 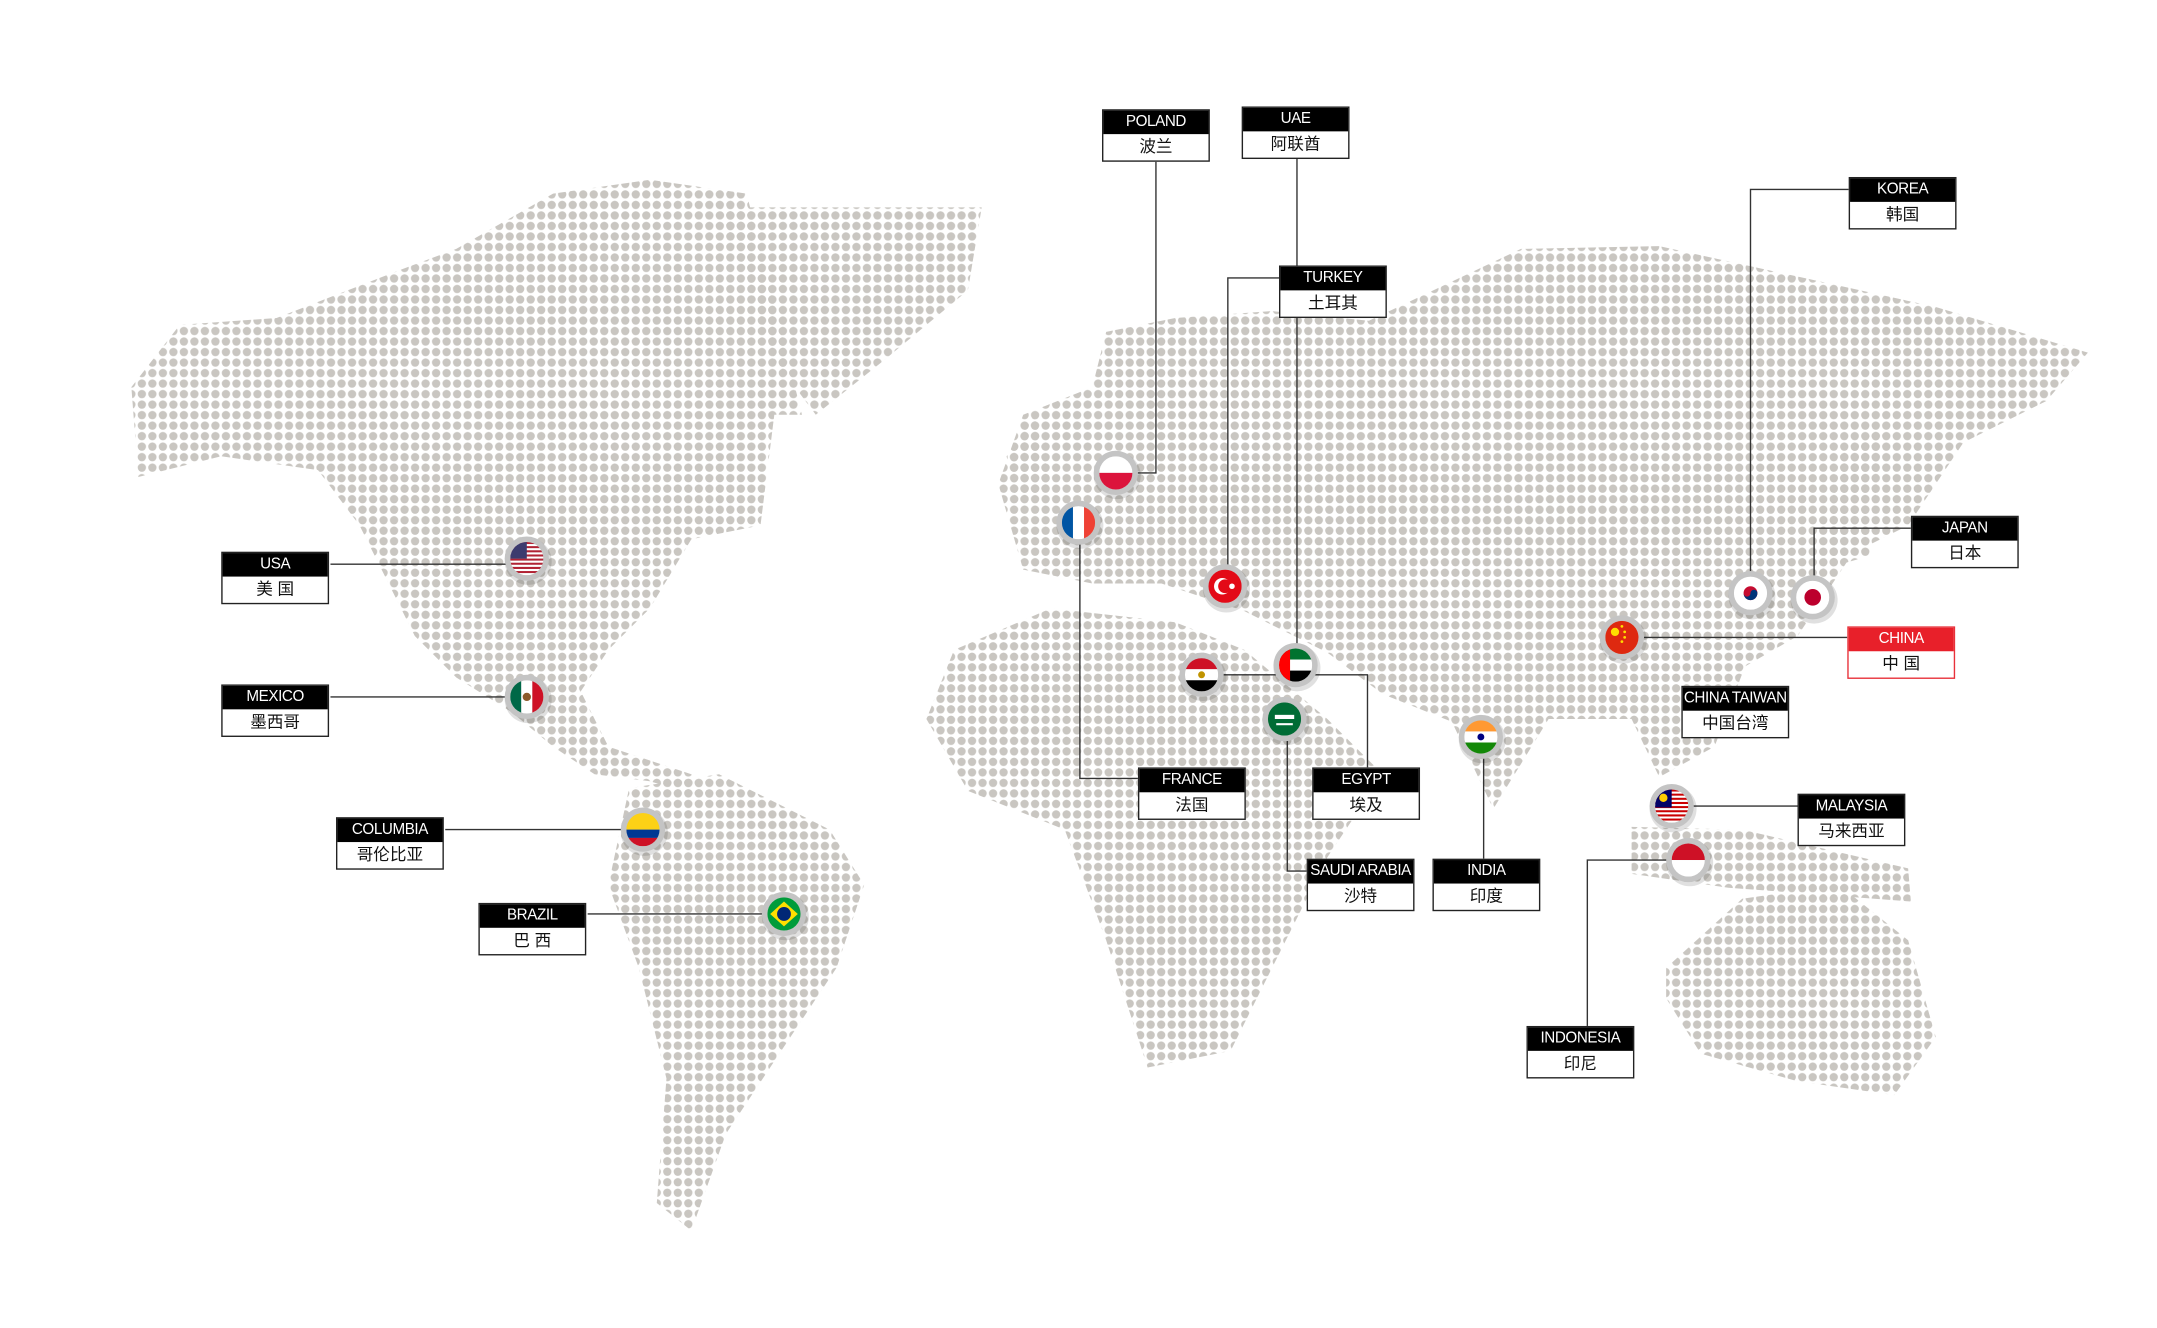 I want to click on saudi-arabia-flag-icon, so click(x=1286, y=721).